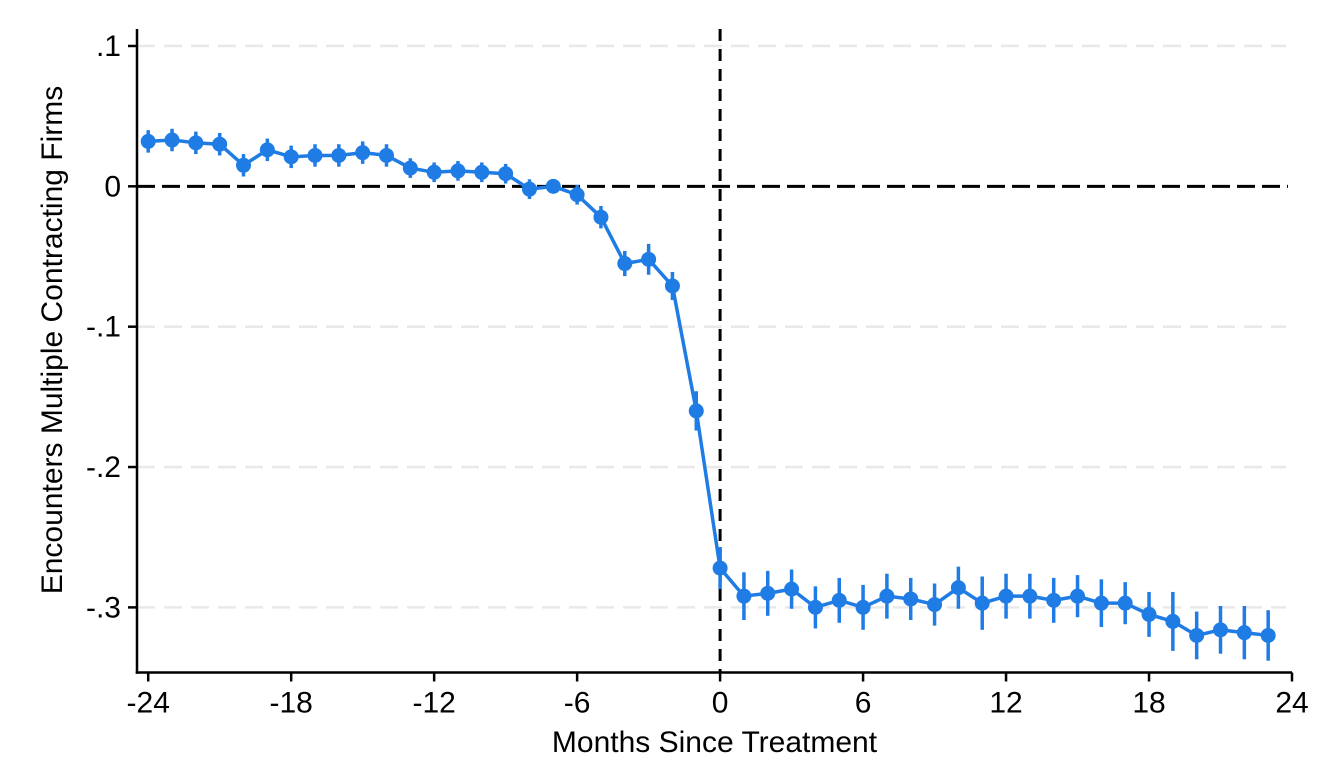 The image size is (1343, 774). I want to click on x-tick-label: 6, so click(863, 703).